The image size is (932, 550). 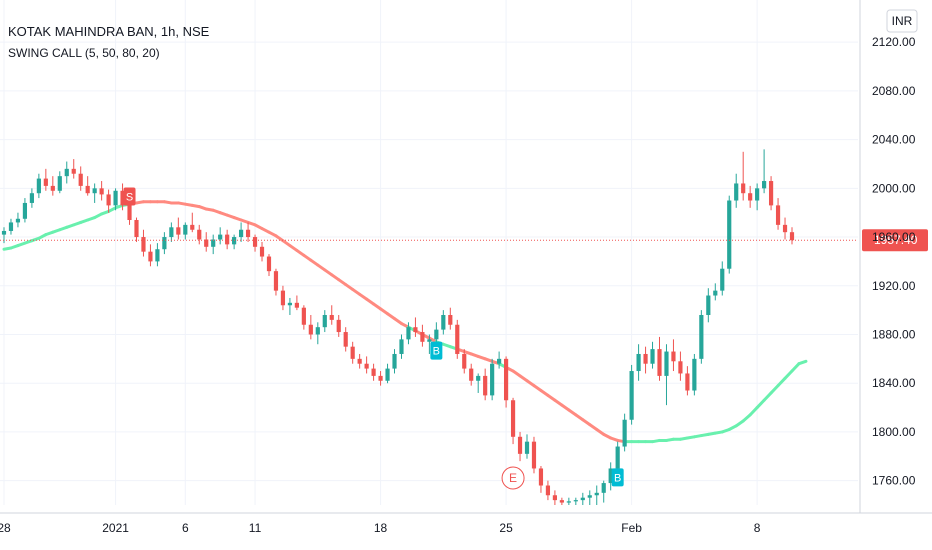 I want to click on currency-button-box, so click(x=902, y=21).